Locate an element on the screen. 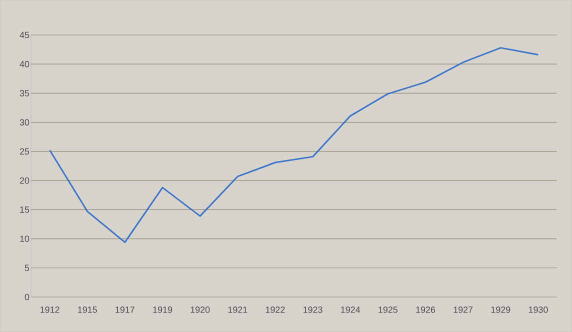 Image resolution: width=572 pixels, height=332 pixels. x-tick-label: 1915 is located at coordinates (87, 309).